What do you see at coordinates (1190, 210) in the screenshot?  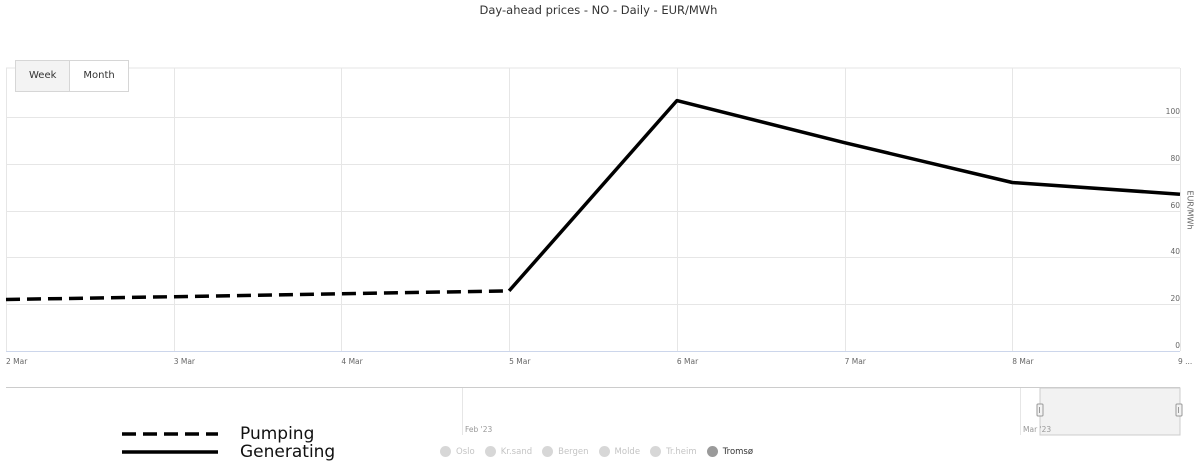 I see `y-axis-title: EUR/MWh` at bounding box center [1190, 210].